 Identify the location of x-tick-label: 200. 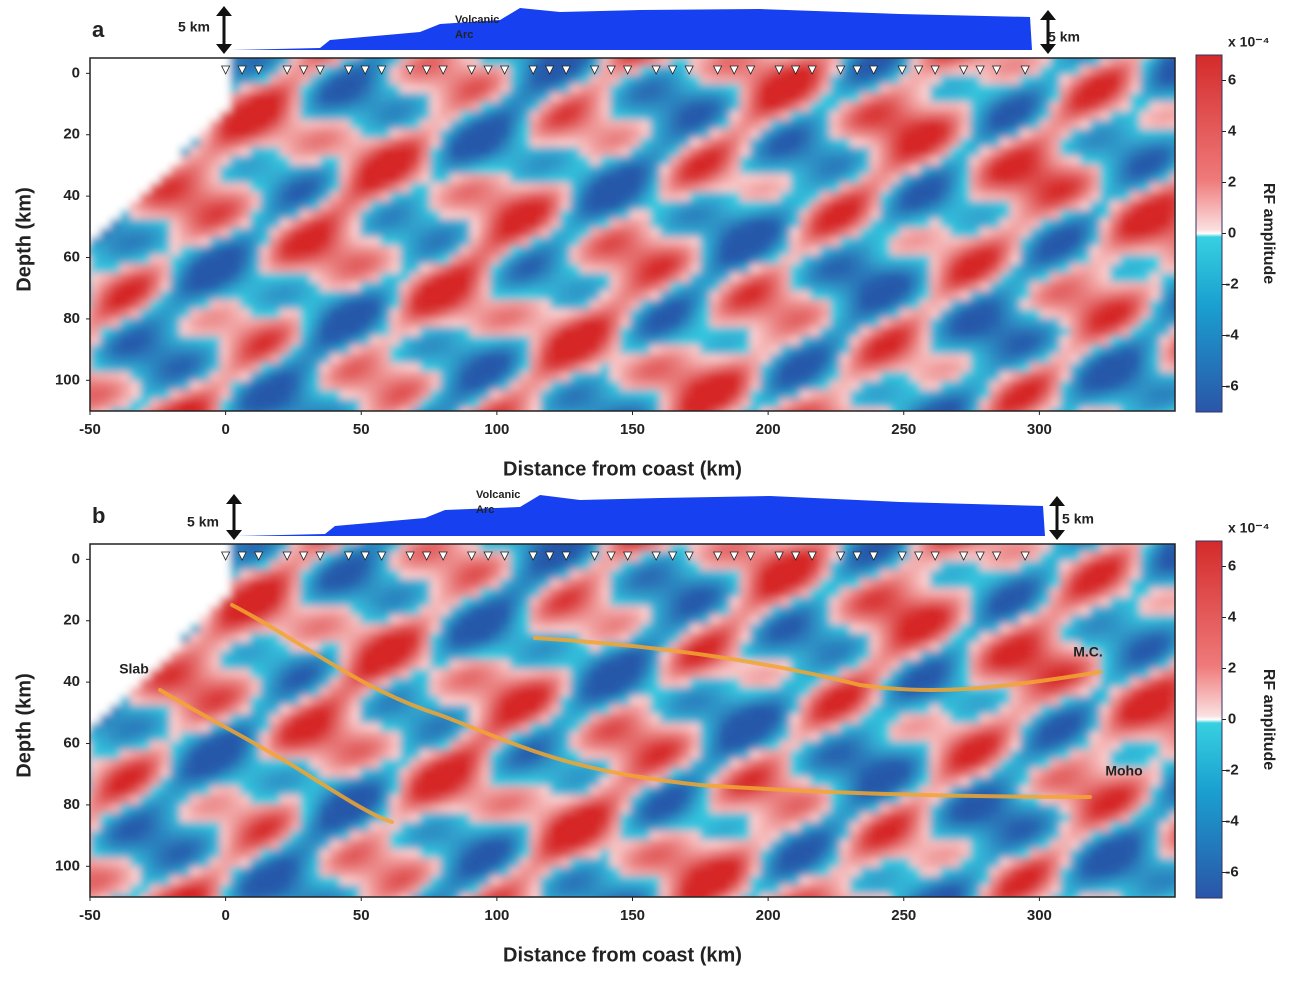
(768, 429).